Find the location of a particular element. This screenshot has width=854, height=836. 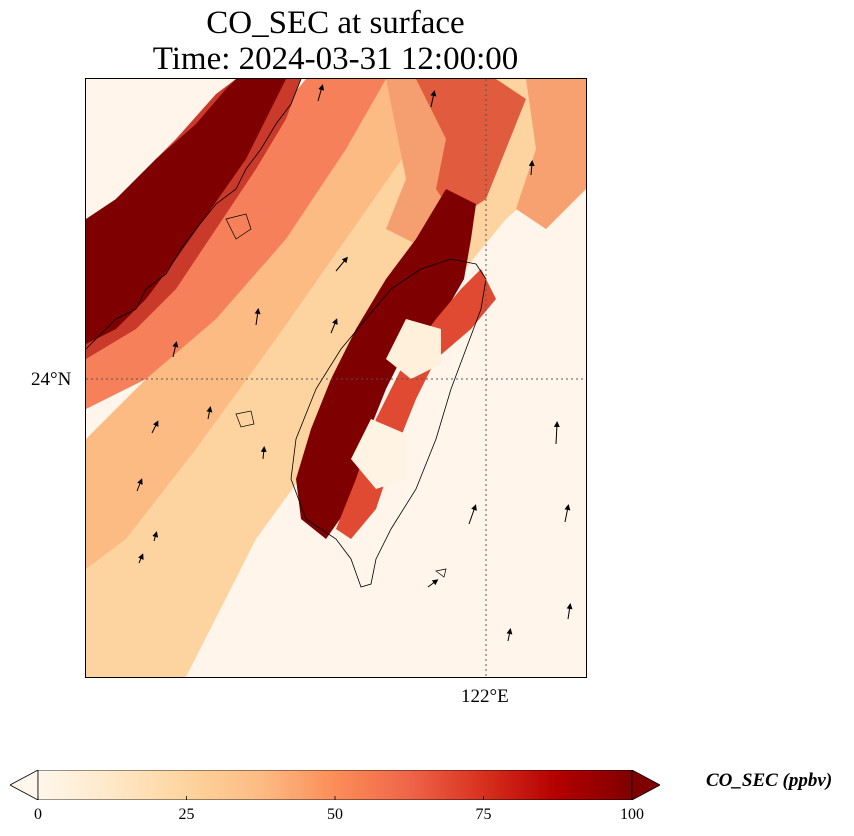

map-title-line2: Time: 2024-03-31 12:00:00 is located at coordinates (335, 59).